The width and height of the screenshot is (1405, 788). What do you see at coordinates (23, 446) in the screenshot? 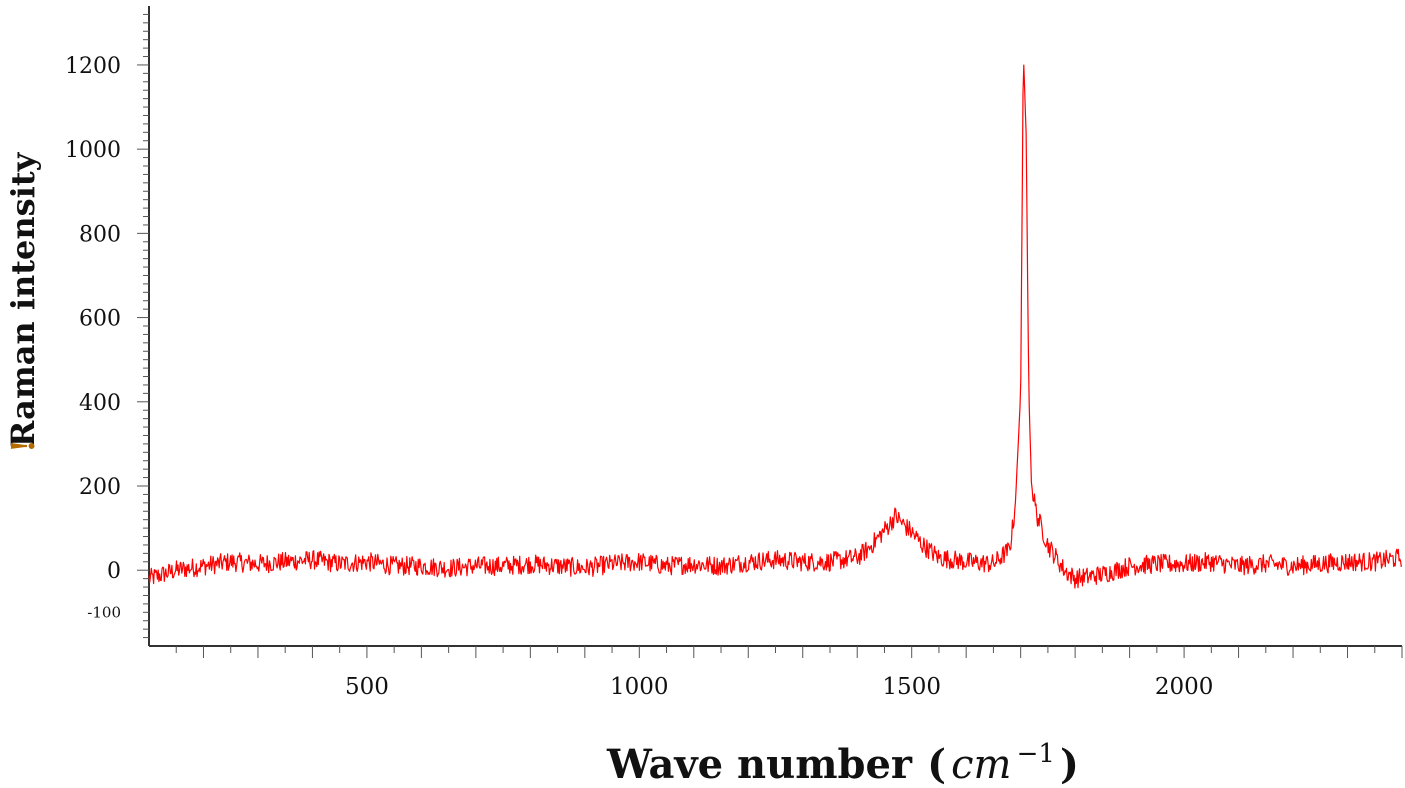
I see `y-axis-label-prefix: !` at bounding box center [23, 446].